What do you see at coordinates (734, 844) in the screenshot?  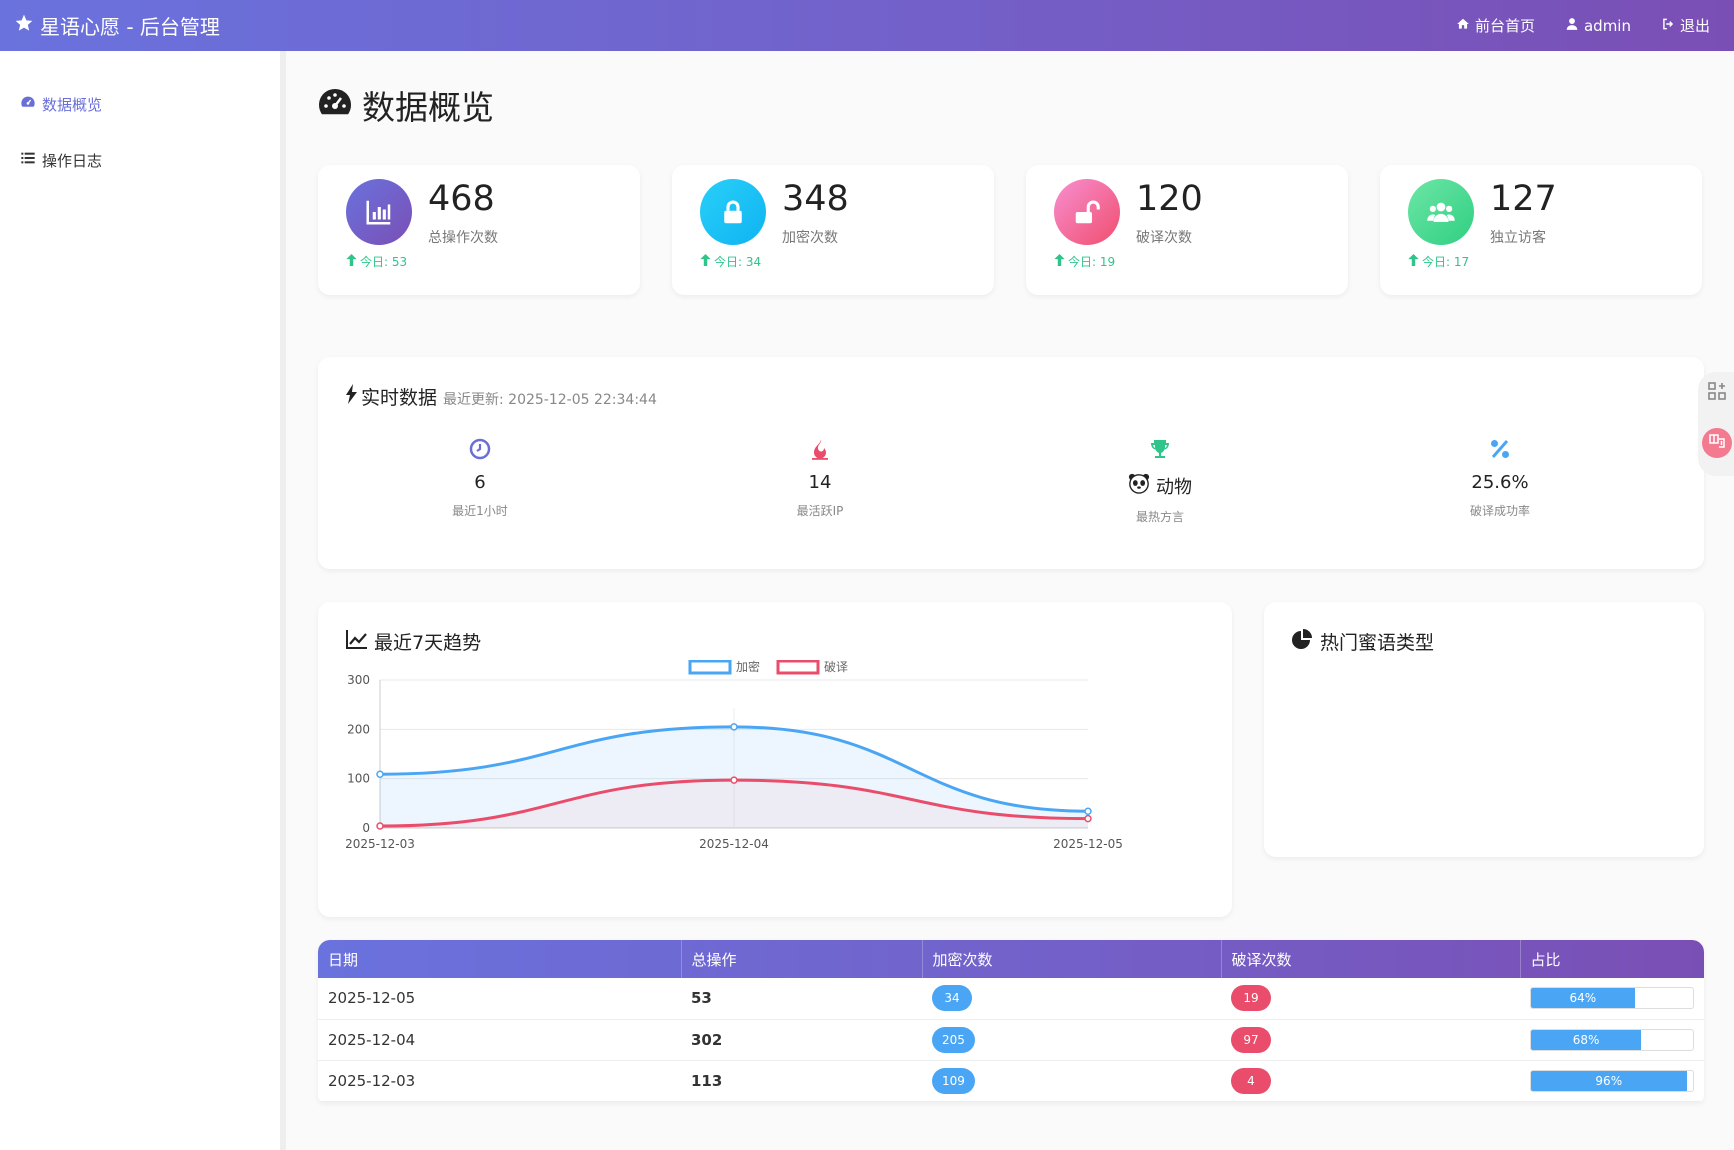 I see `x-tick-label: 2025-12-04` at bounding box center [734, 844].